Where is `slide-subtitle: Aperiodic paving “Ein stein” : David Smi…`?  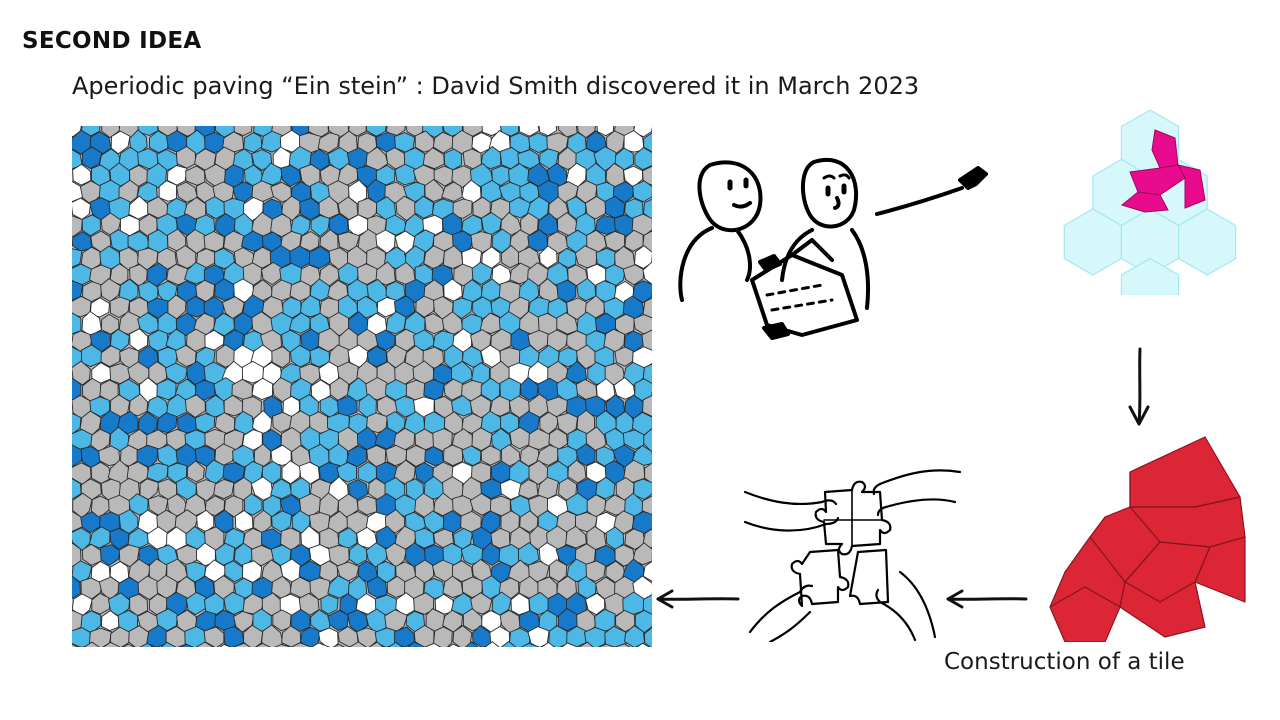
slide-subtitle: Aperiodic paving “Ein stein” : David Smi… is located at coordinates (496, 86).